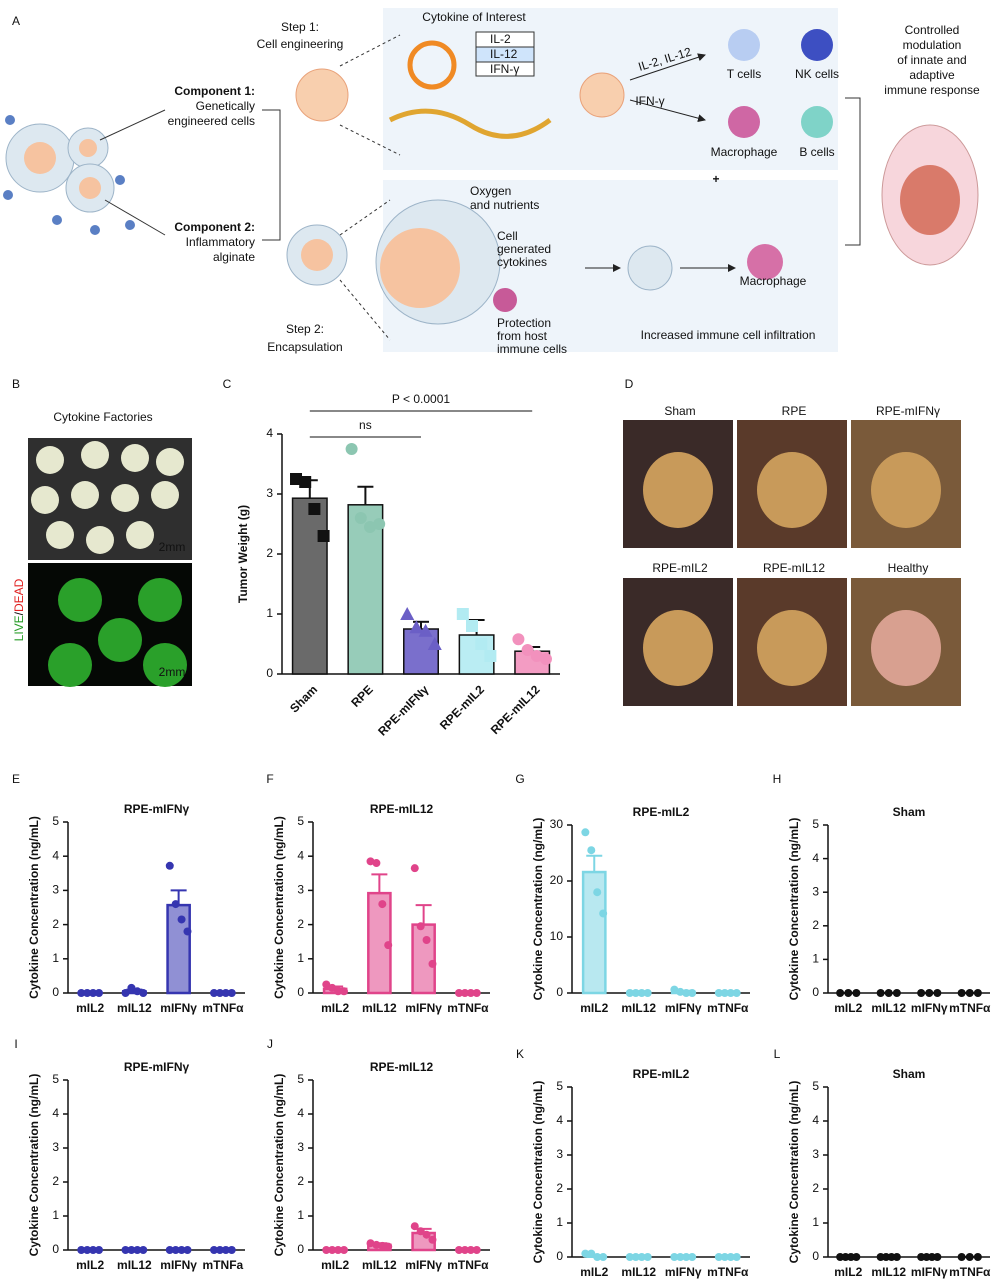 The height and width of the screenshot is (1280, 997). What do you see at coordinates (304, 347) in the screenshot?
I see `step-text: Encapsulation` at bounding box center [304, 347].